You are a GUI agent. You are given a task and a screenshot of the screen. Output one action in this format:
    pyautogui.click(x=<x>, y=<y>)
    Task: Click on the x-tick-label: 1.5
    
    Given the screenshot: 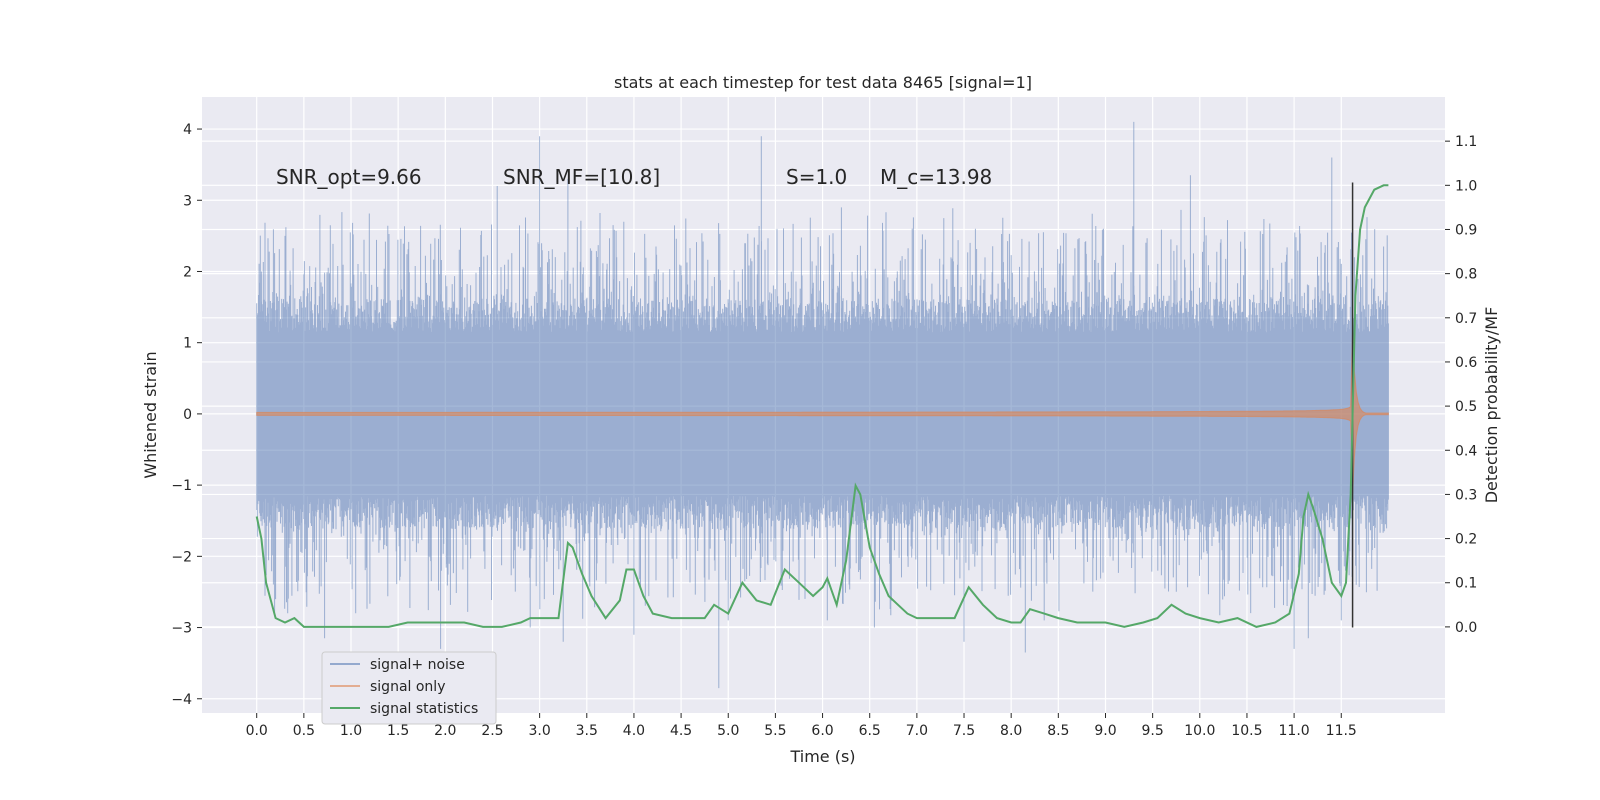 What is the action you would take?
    pyautogui.click(x=398, y=731)
    